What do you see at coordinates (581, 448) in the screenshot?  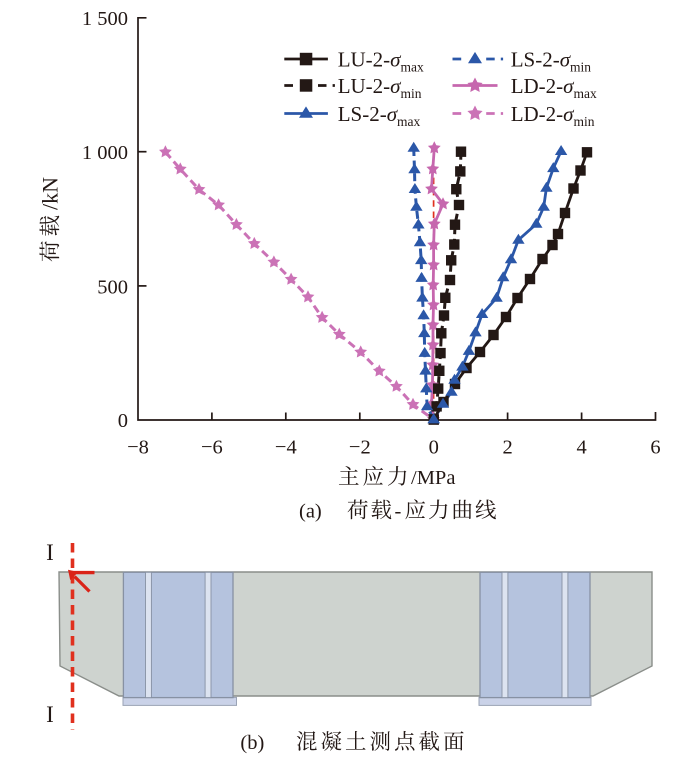 I see `svg-text: 4` at bounding box center [581, 448].